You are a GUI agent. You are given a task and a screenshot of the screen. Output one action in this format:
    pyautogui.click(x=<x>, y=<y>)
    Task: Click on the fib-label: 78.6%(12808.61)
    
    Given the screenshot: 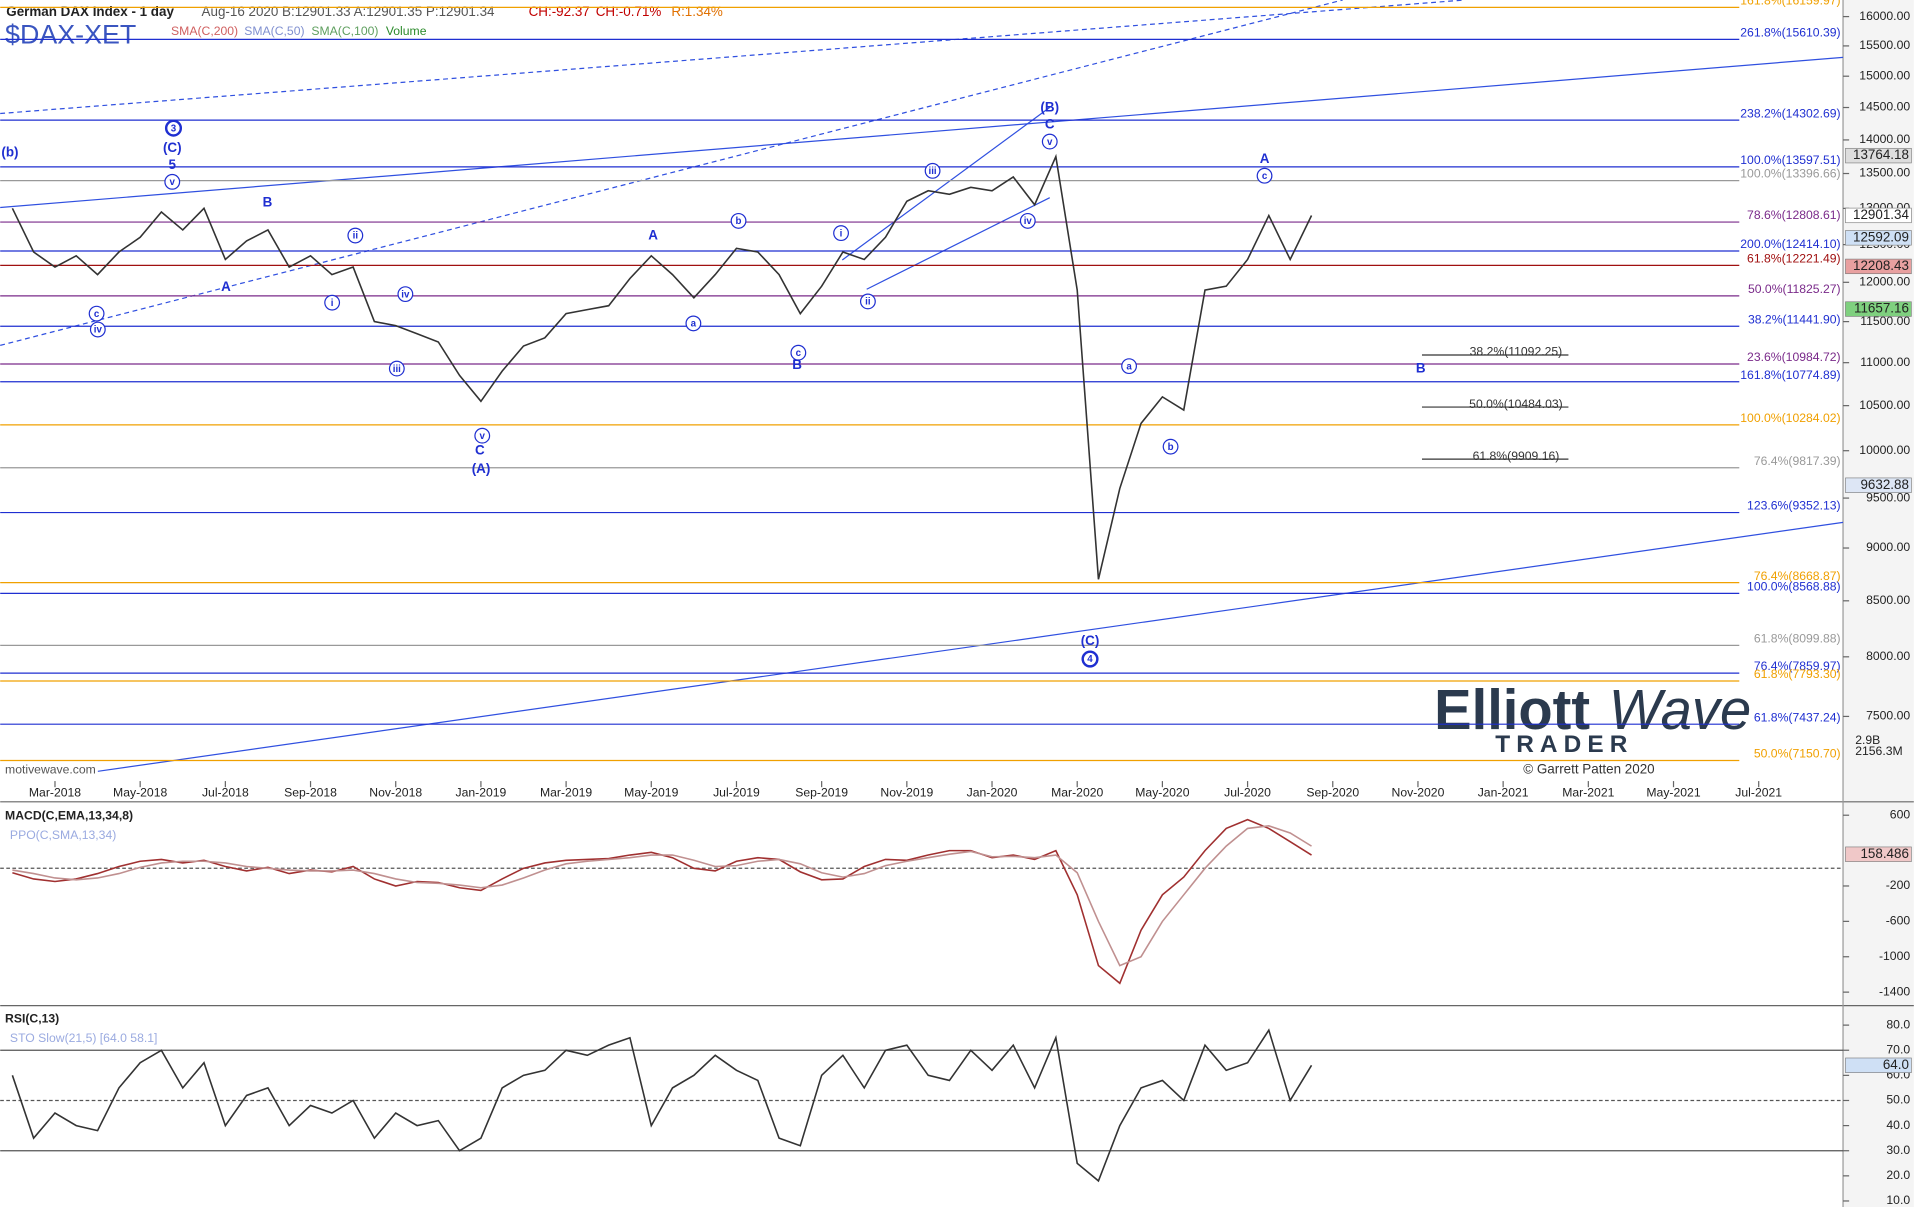 What is the action you would take?
    pyautogui.click(x=1794, y=215)
    